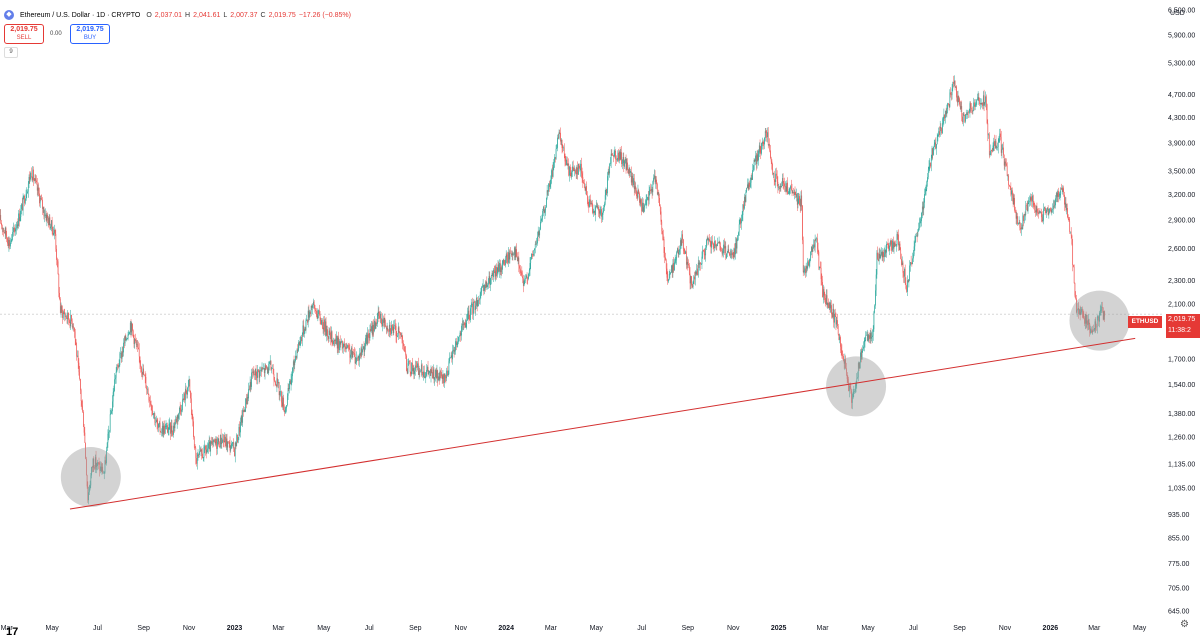 The image size is (1200, 638). Describe the element at coordinates (551, 628) in the screenshot. I see `x-tick-label: Mar` at that location.